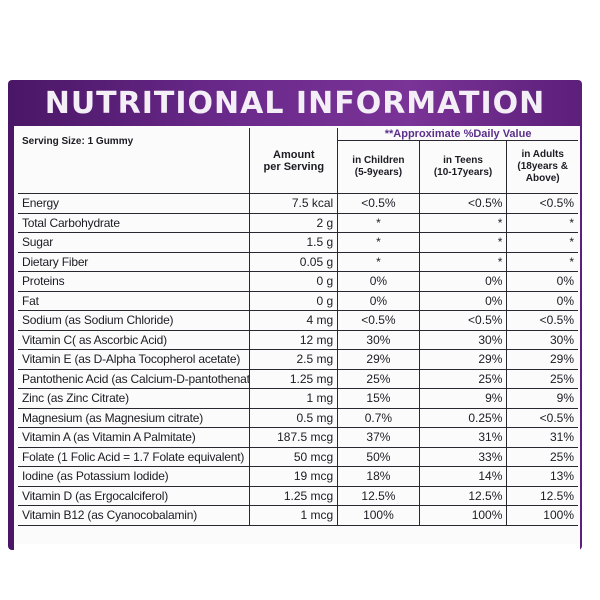 The image size is (600, 600). What do you see at coordinates (294, 476) in the screenshot?
I see `amount-per-serving: 19 mcg` at bounding box center [294, 476].